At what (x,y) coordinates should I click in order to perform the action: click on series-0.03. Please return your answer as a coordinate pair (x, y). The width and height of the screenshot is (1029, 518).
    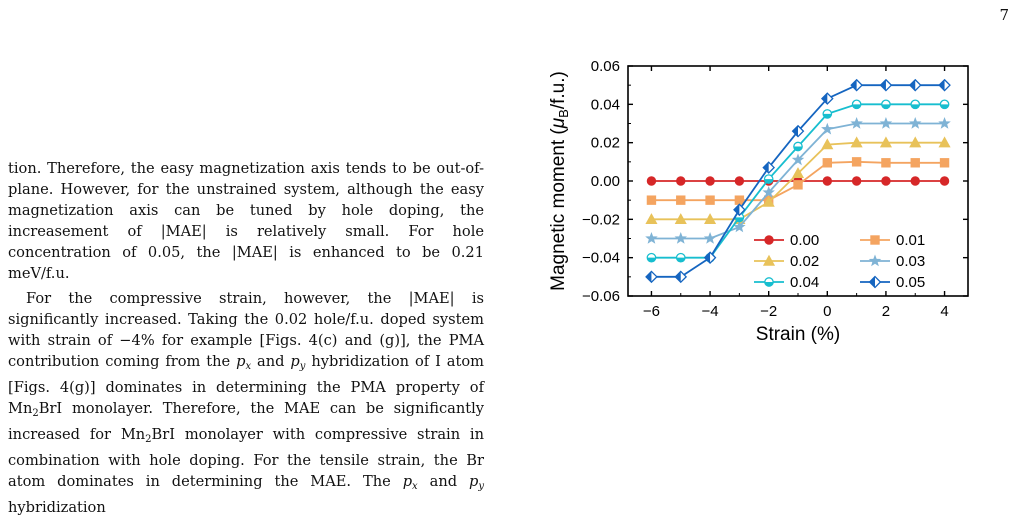
    Looking at the image, I should click on (798, 180).